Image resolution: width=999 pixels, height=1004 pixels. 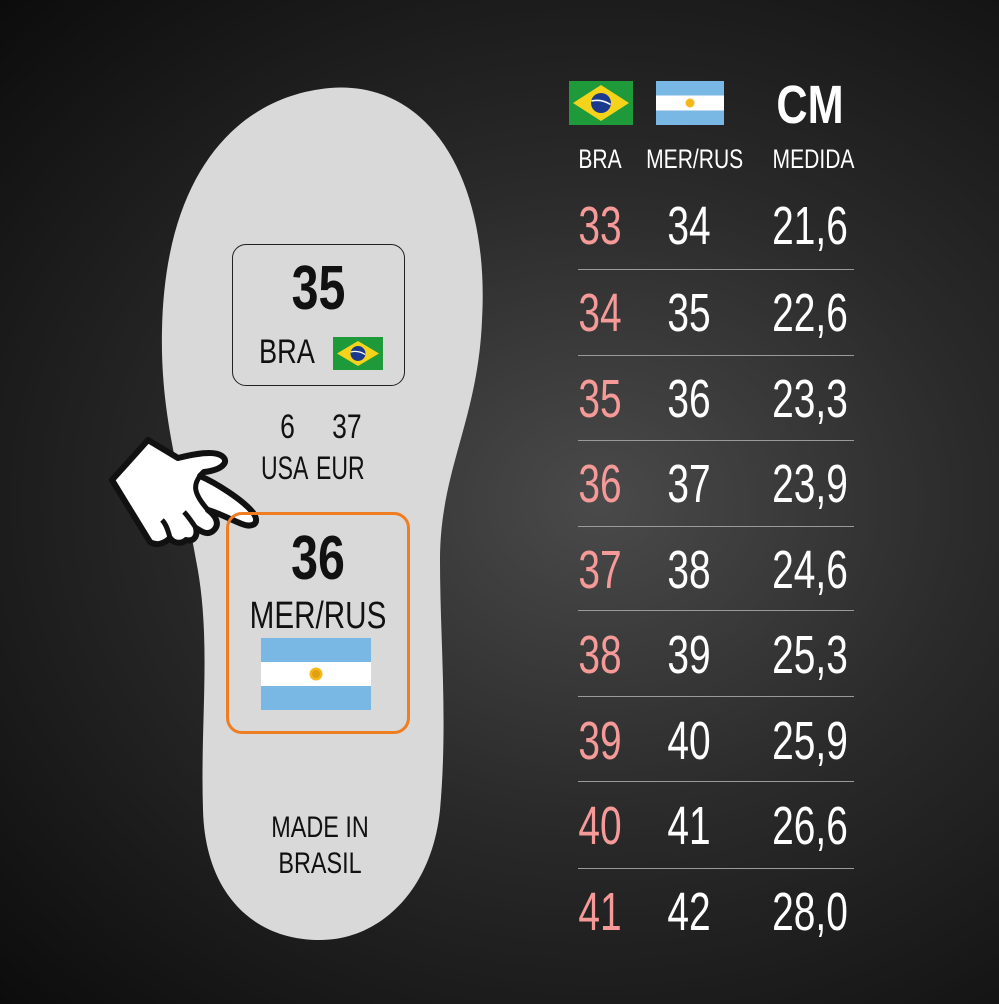 What do you see at coordinates (810, 826) in the screenshot?
I see `cm-cell: 26,6` at bounding box center [810, 826].